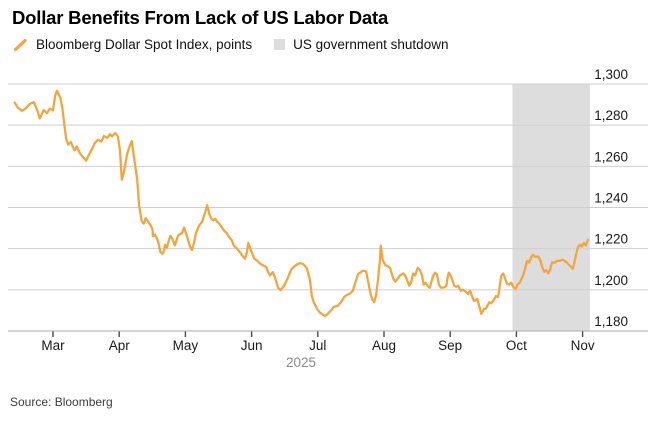 This screenshot has width=650, height=423. Describe the element at coordinates (611, 74) in the screenshot. I see `y-axis-label: 1,300` at that location.